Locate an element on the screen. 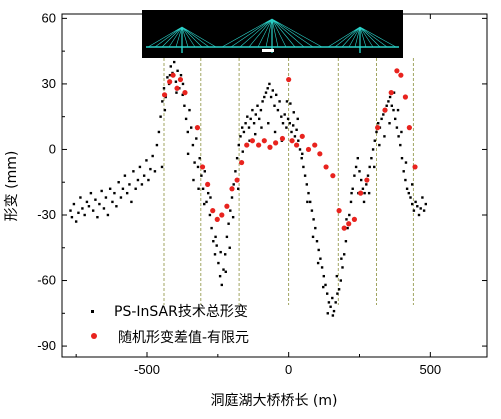 This screenshot has height=419, width=501. bridge-cables is located at coordinates (182, 37).